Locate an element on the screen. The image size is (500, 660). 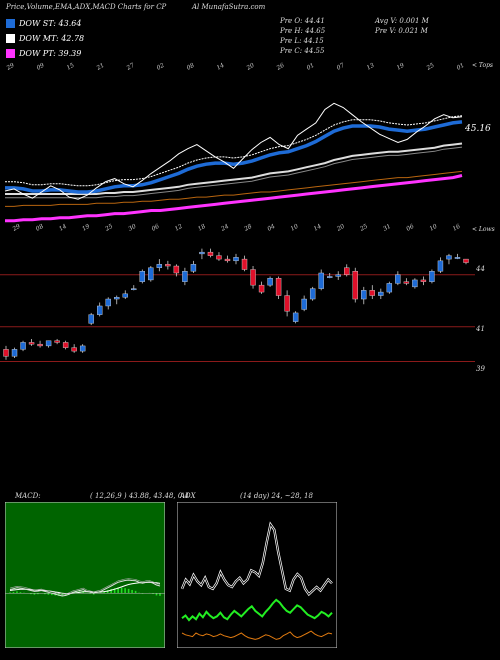
adx-label: ADX is located at coordinates (188, 496).